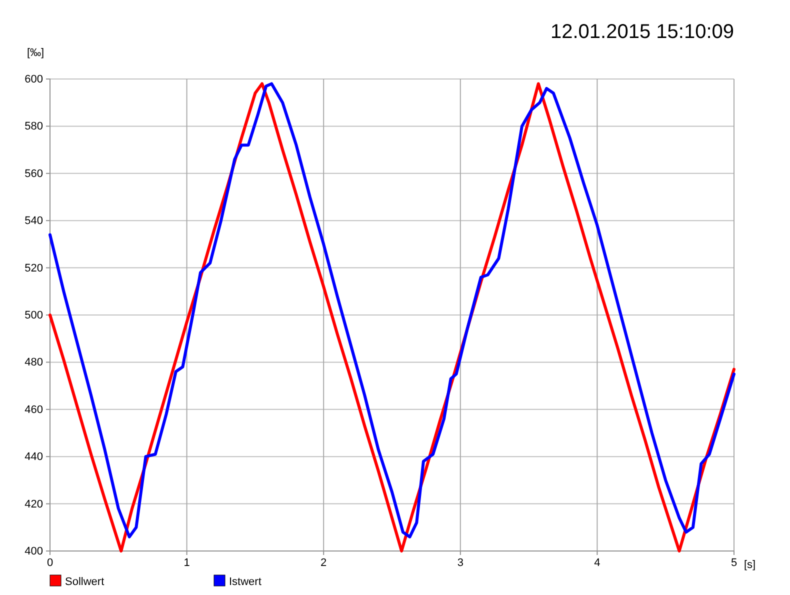 This screenshot has height=595, width=790. What do you see at coordinates (187, 562) in the screenshot?
I see `x-tick-label: 1` at bounding box center [187, 562].